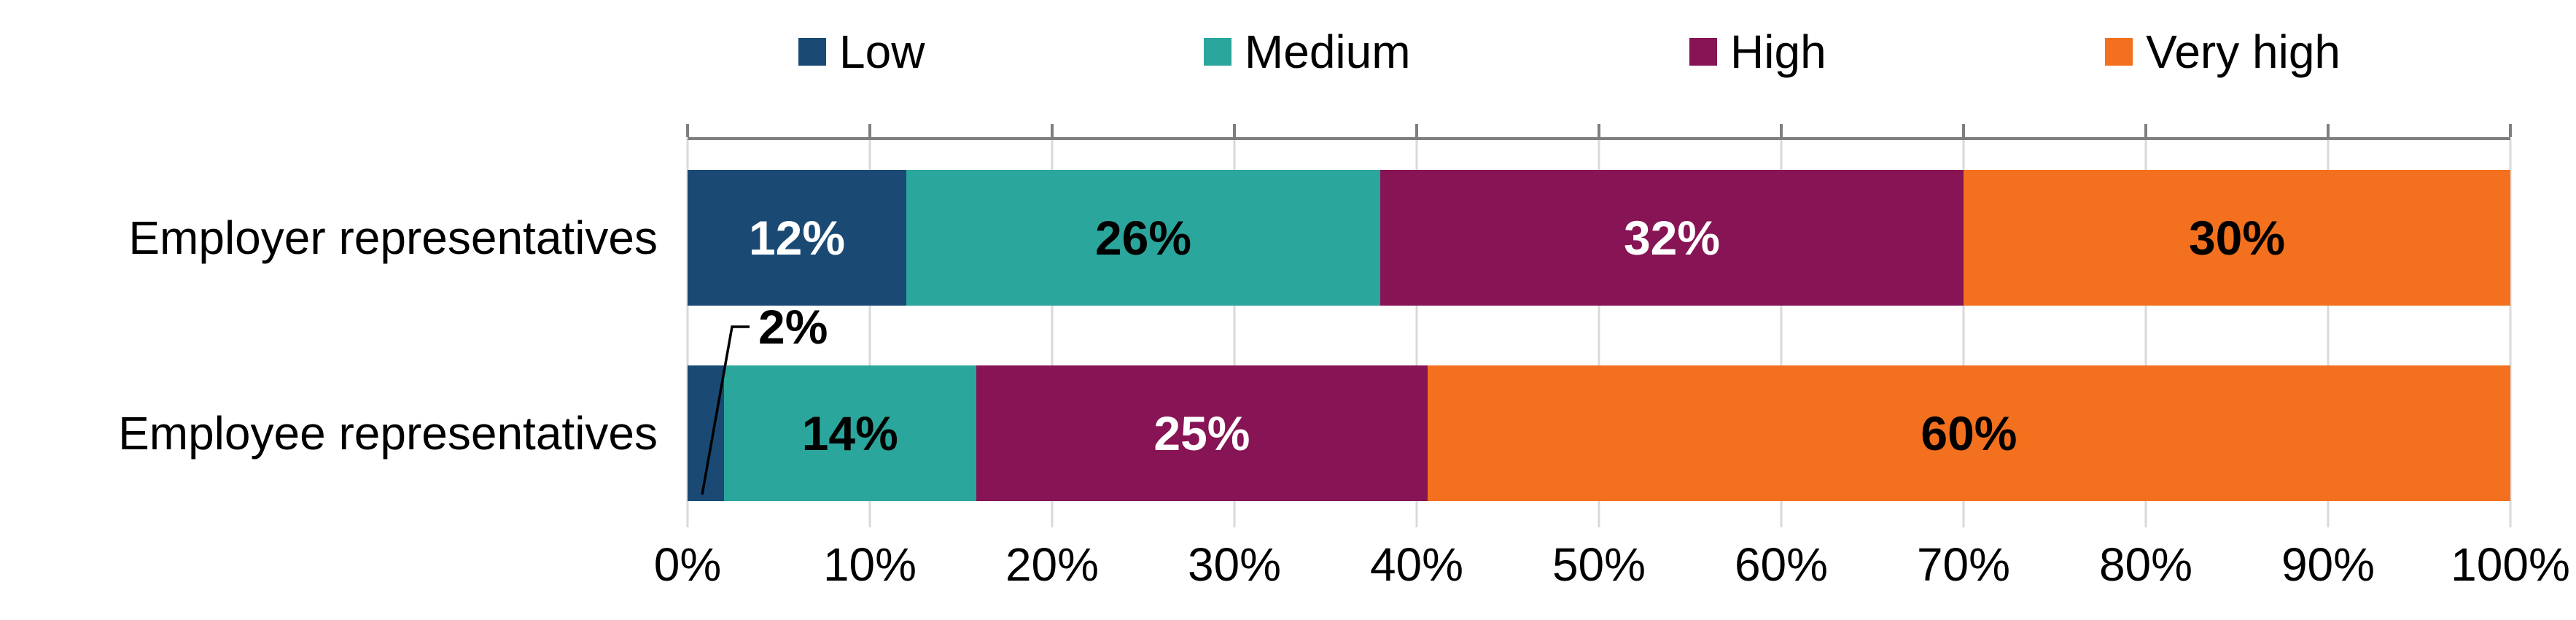 The image size is (2576, 620). What do you see at coordinates (393, 238) in the screenshot?
I see `category-label: Employer representatives` at bounding box center [393, 238].